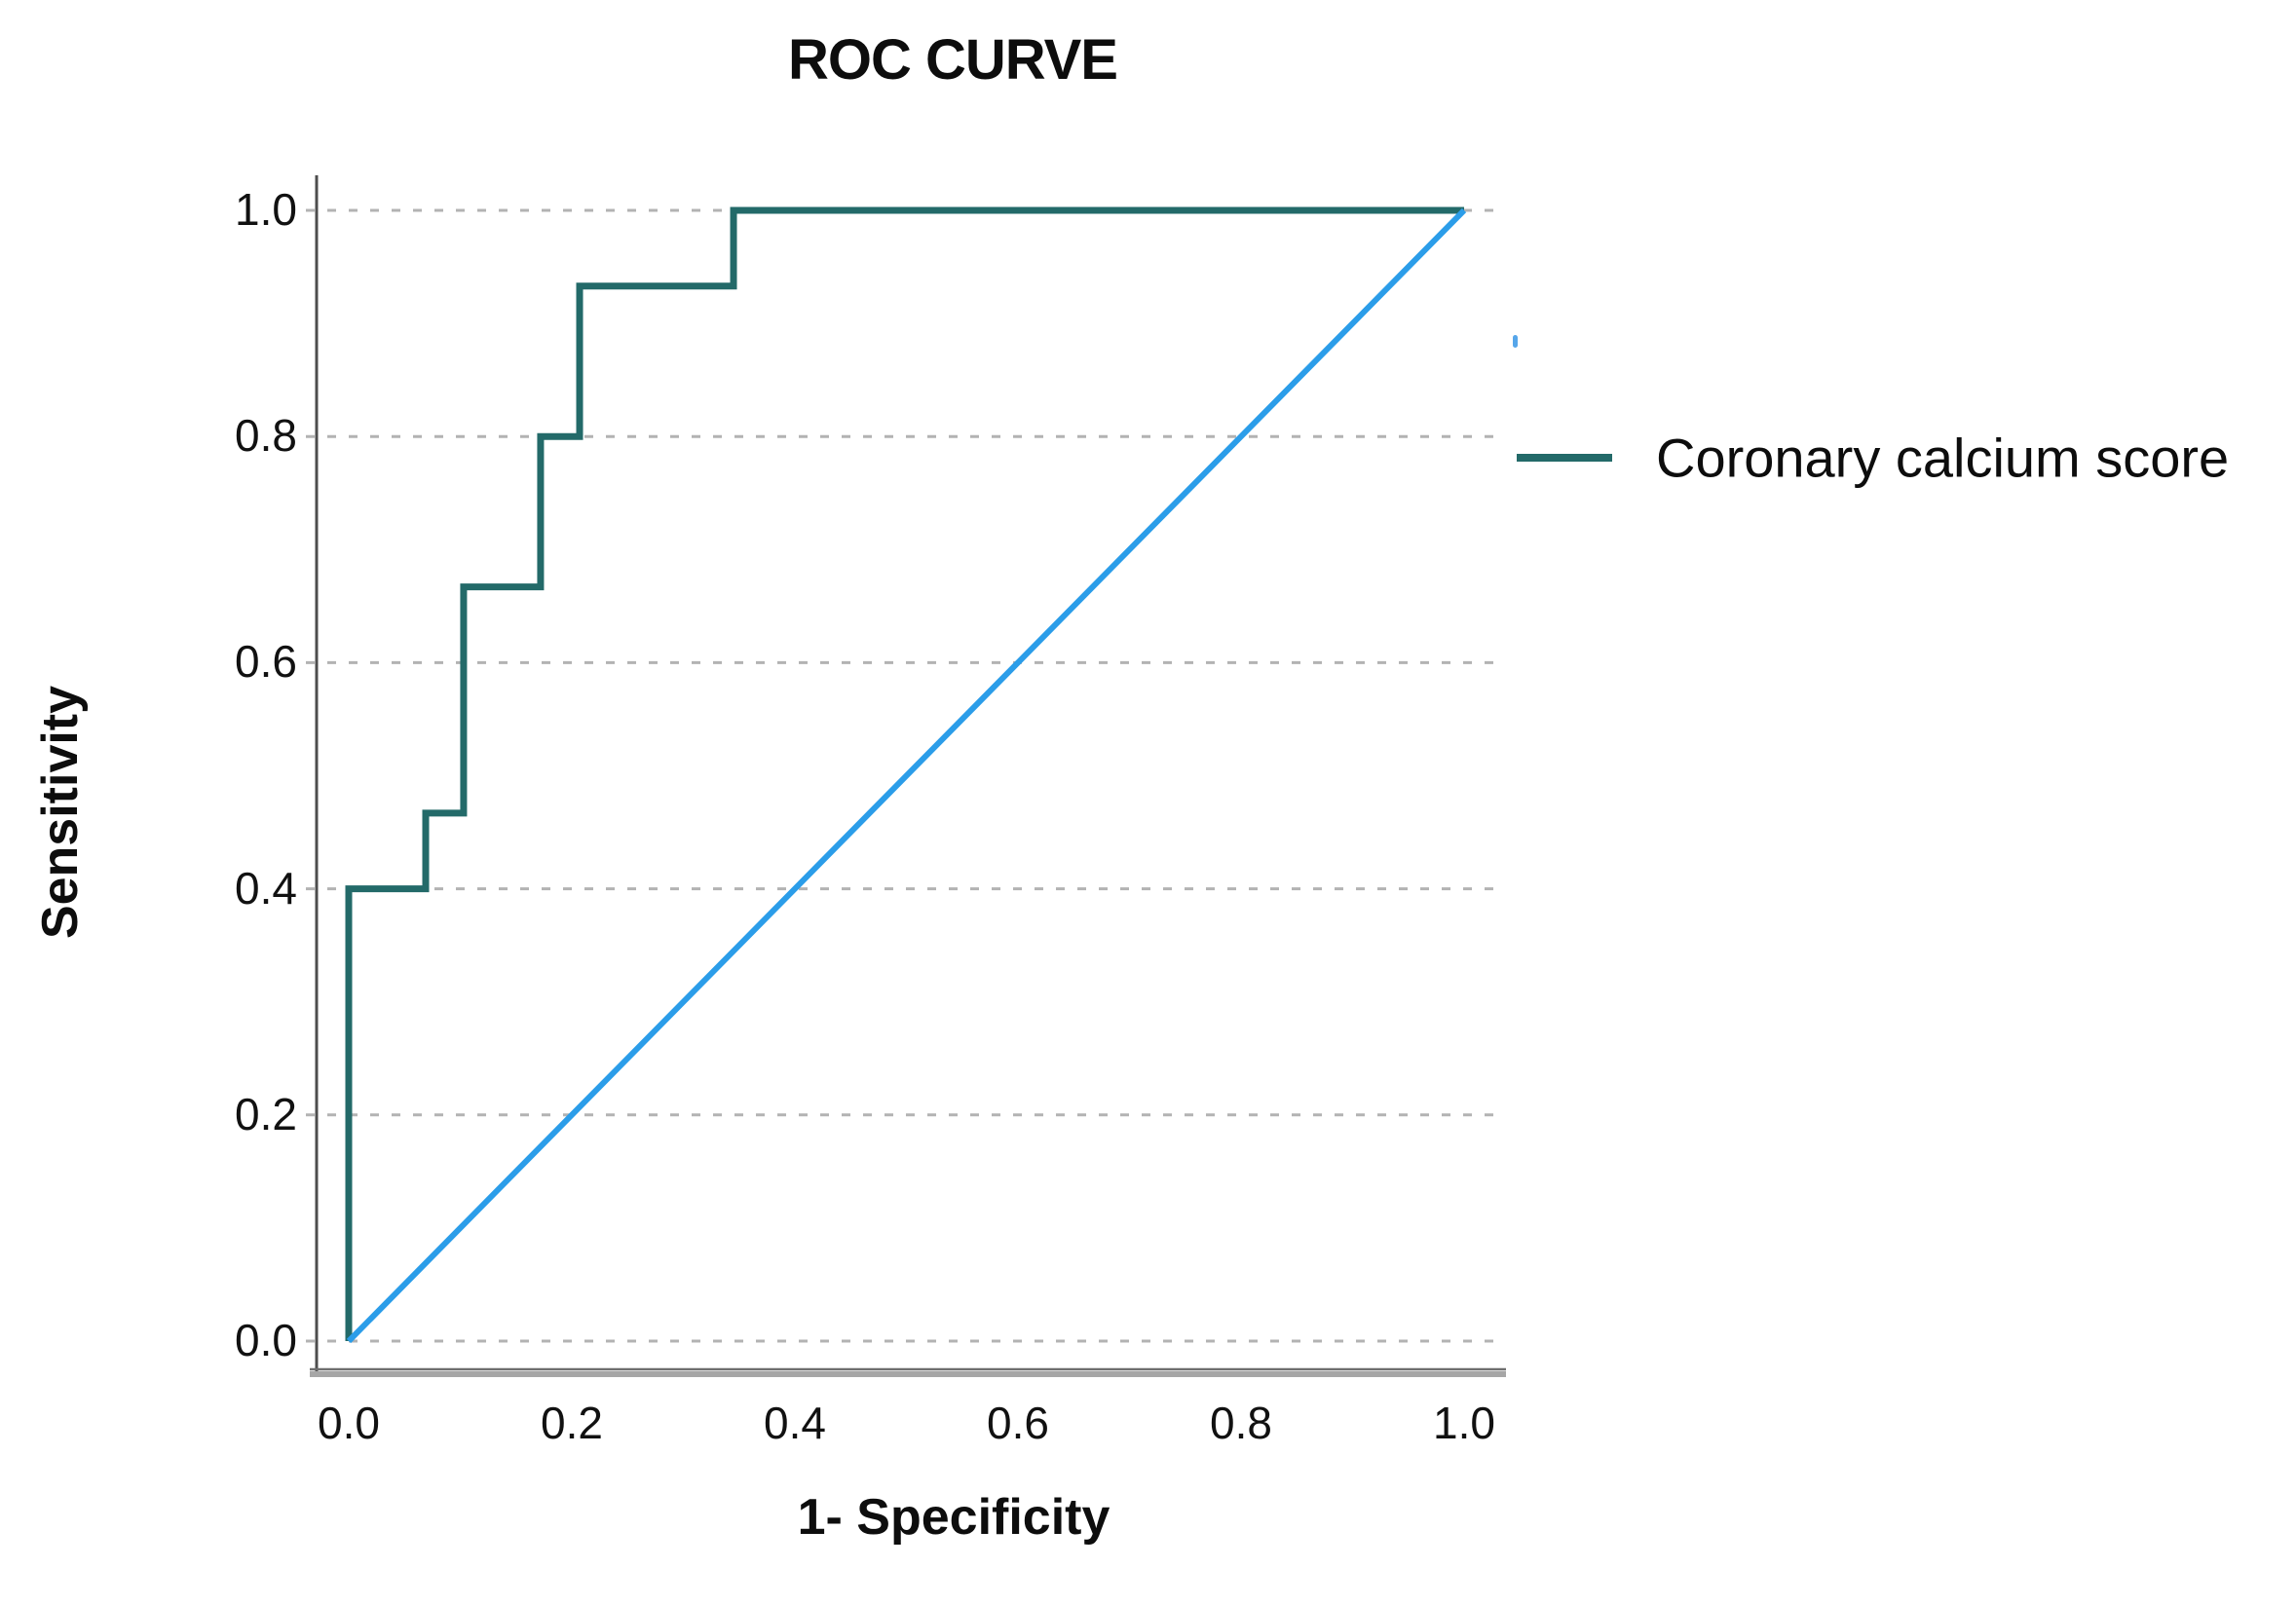 The image size is (2296, 1605). I want to click on stray-blue-mark, so click(1515, 341).